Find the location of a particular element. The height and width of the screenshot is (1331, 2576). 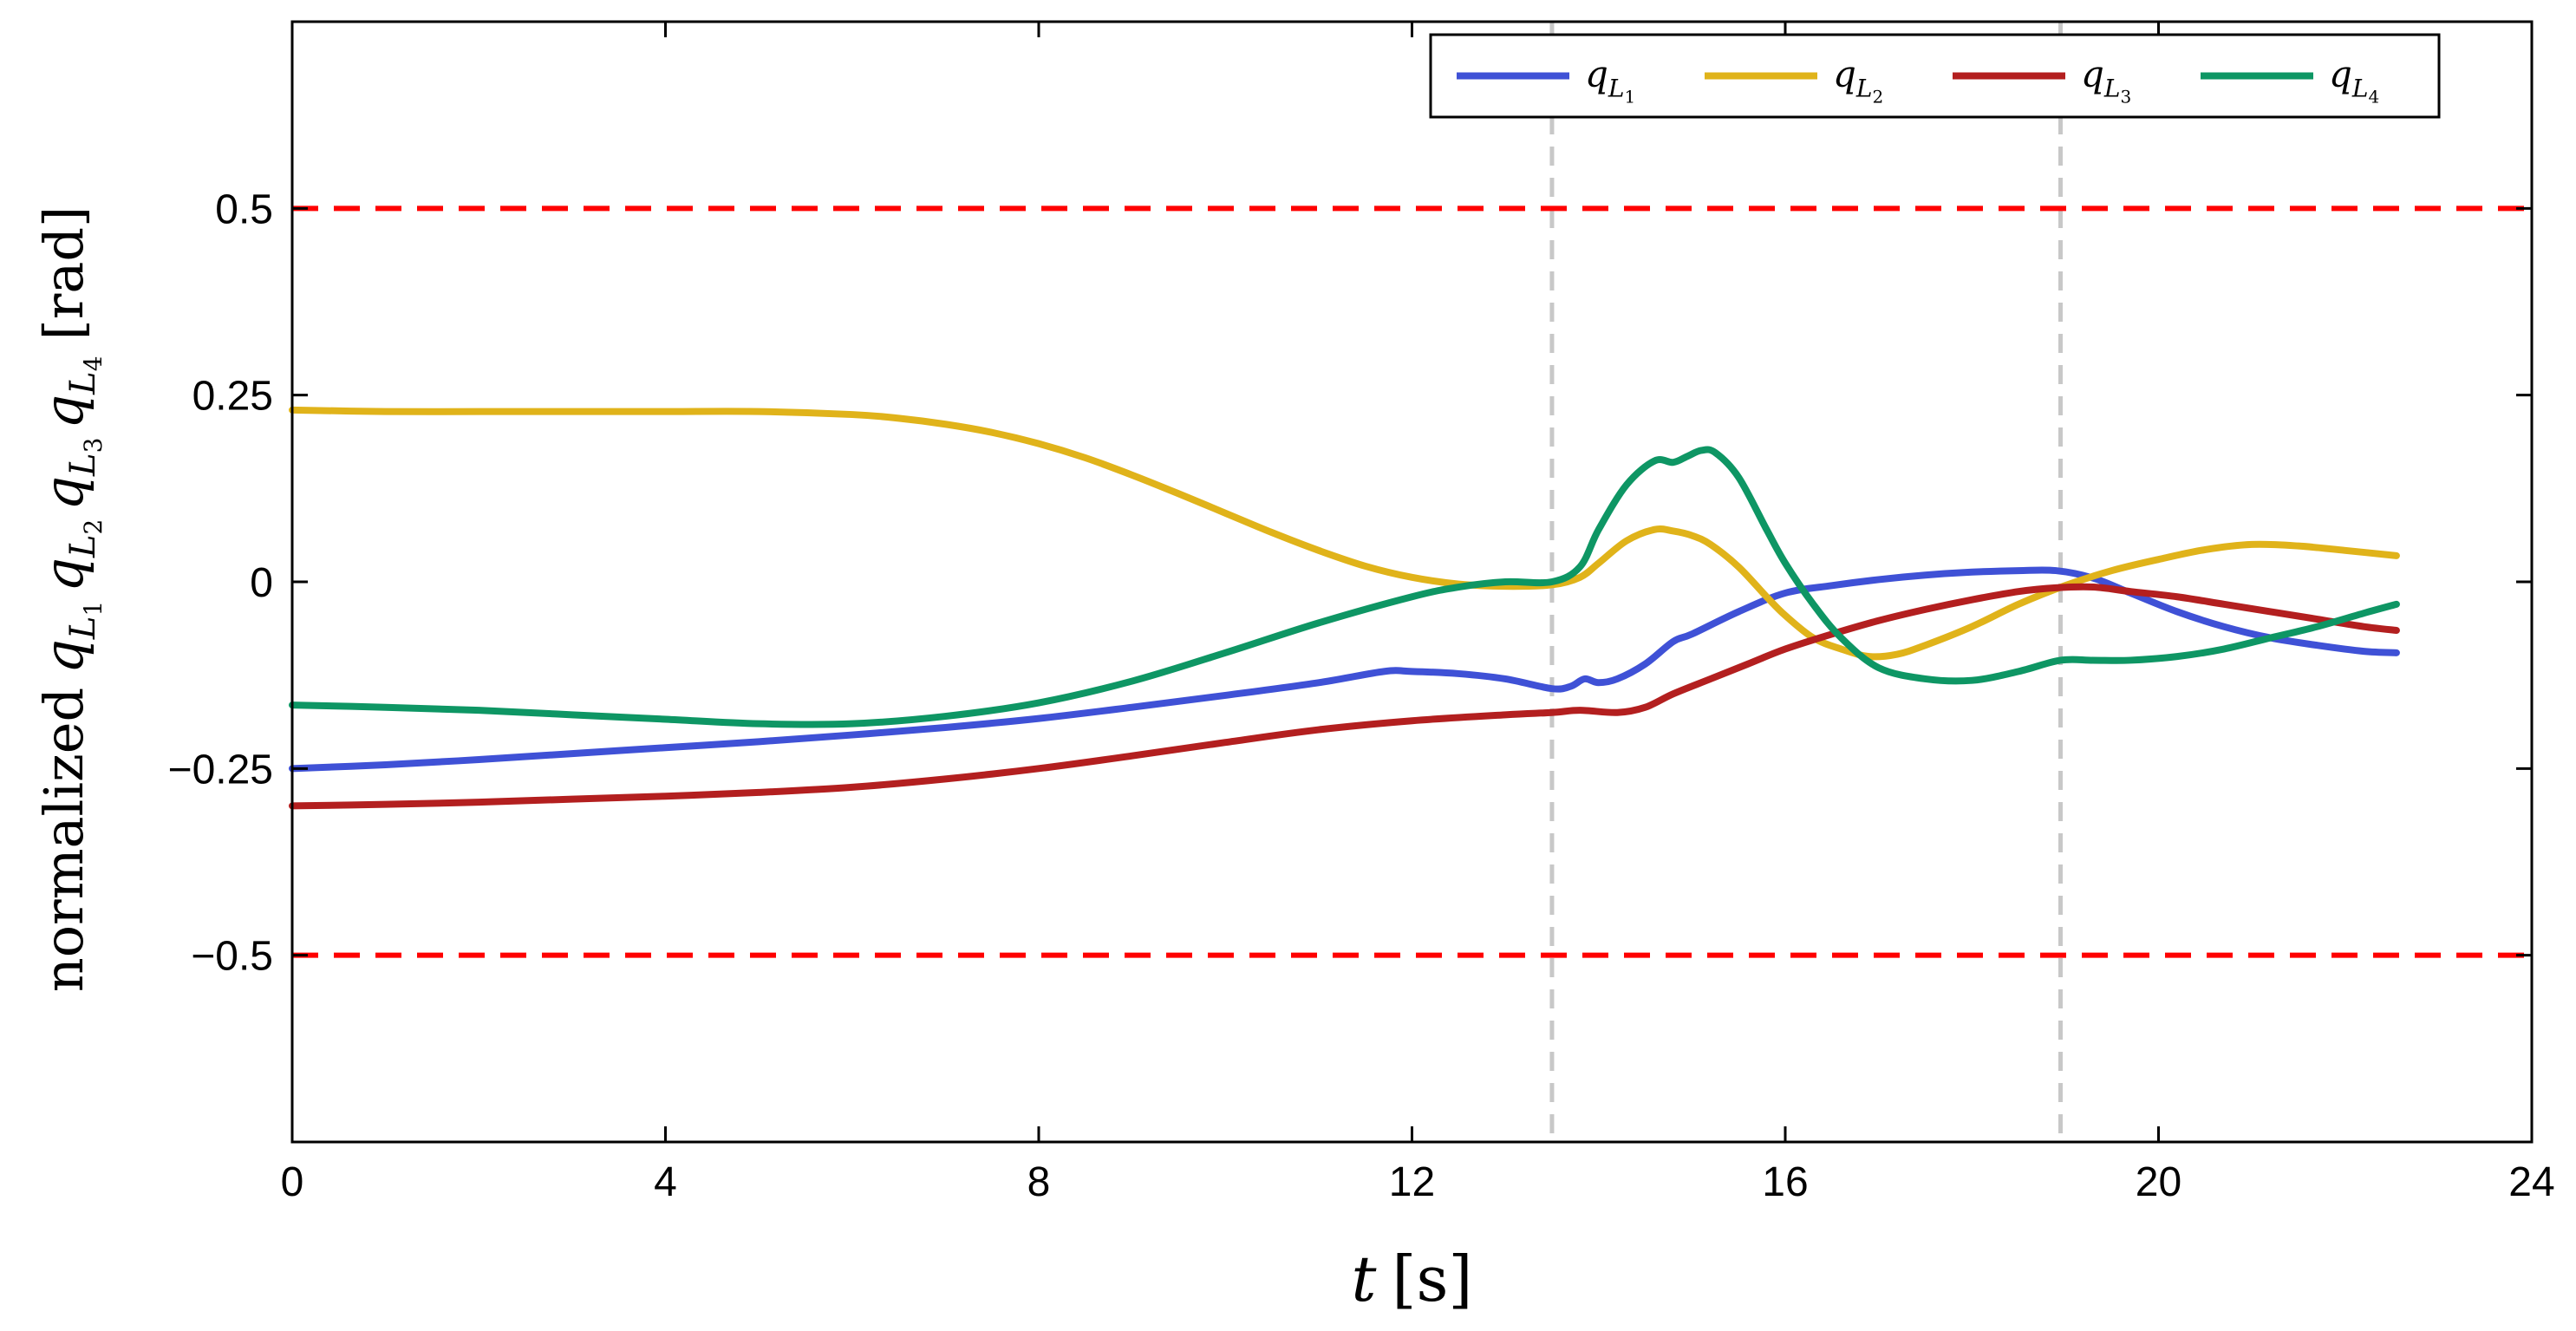

x-tick-label: 4 is located at coordinates (665, 1182).